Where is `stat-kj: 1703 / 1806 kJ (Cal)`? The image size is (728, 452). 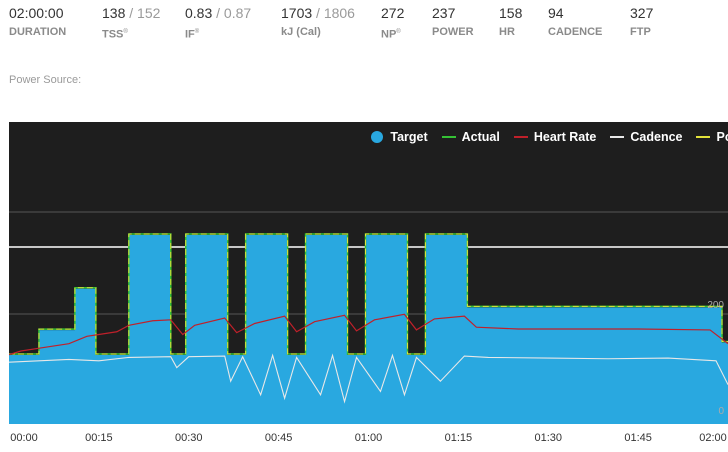
stat-kj: 1703 / 1806 kJ (Cal) is located at coordinates (318, 21).